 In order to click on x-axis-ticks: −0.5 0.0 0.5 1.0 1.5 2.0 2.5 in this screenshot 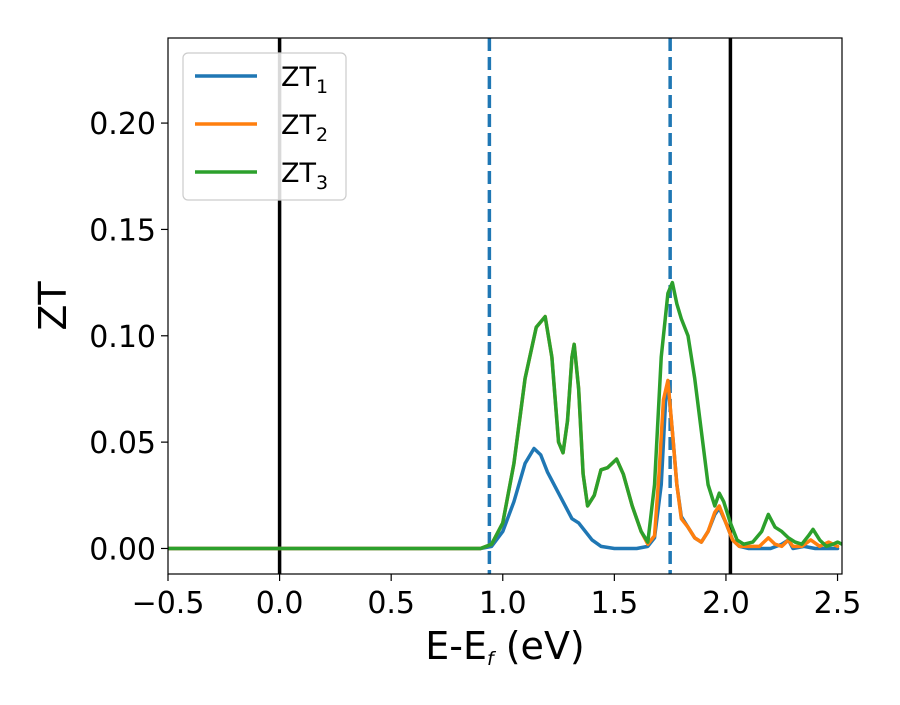, I will do `click(497, 597)`.